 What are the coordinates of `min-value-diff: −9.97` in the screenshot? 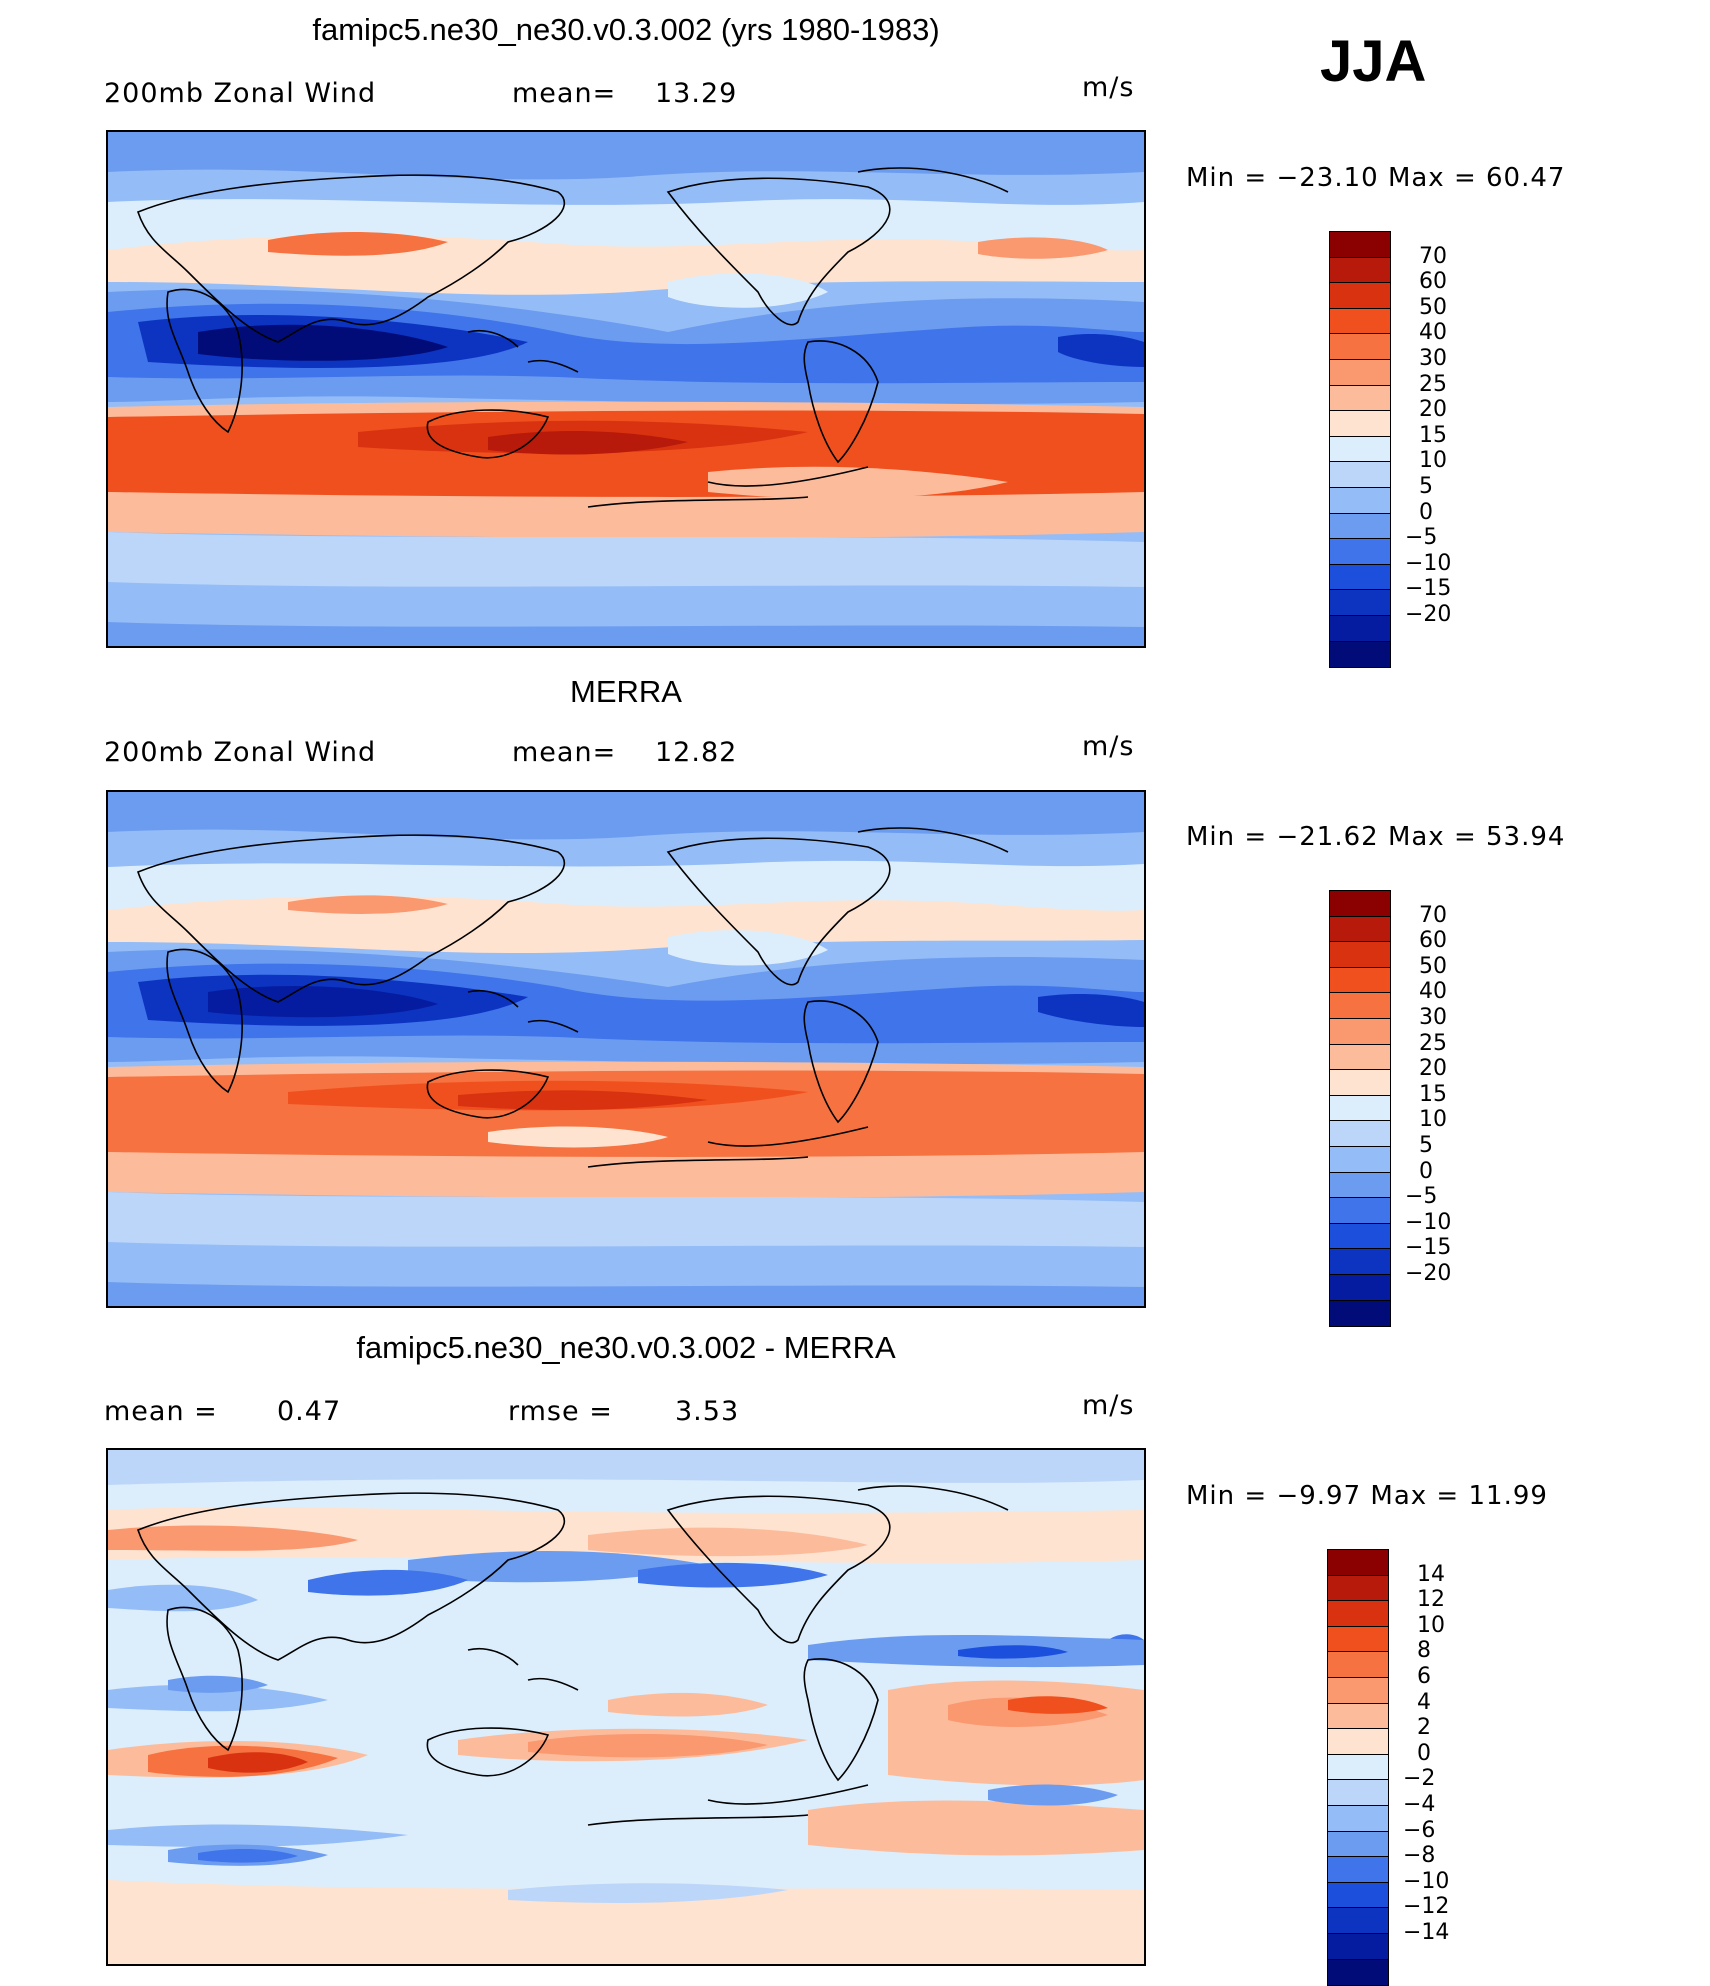 It's located at (1319, 1496).